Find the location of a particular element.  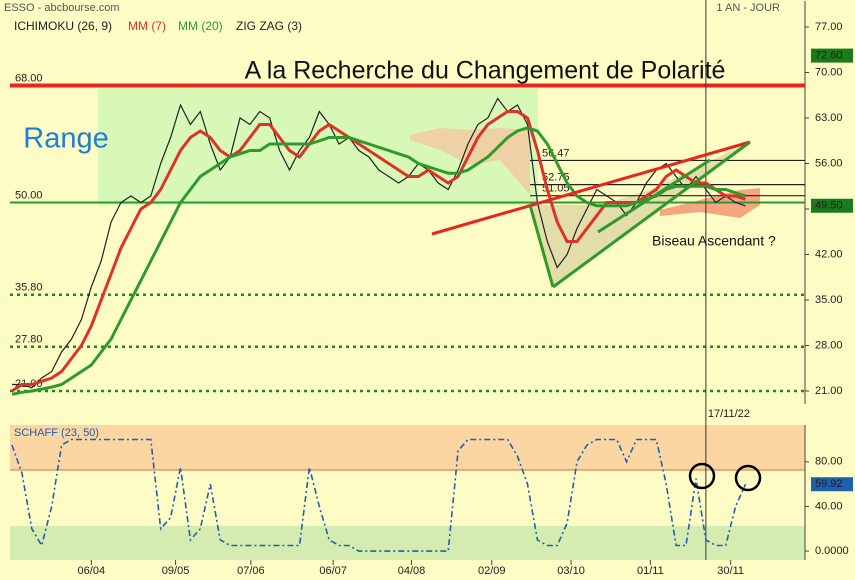

level-label: 35.80 is located at coordinates (29, 288).